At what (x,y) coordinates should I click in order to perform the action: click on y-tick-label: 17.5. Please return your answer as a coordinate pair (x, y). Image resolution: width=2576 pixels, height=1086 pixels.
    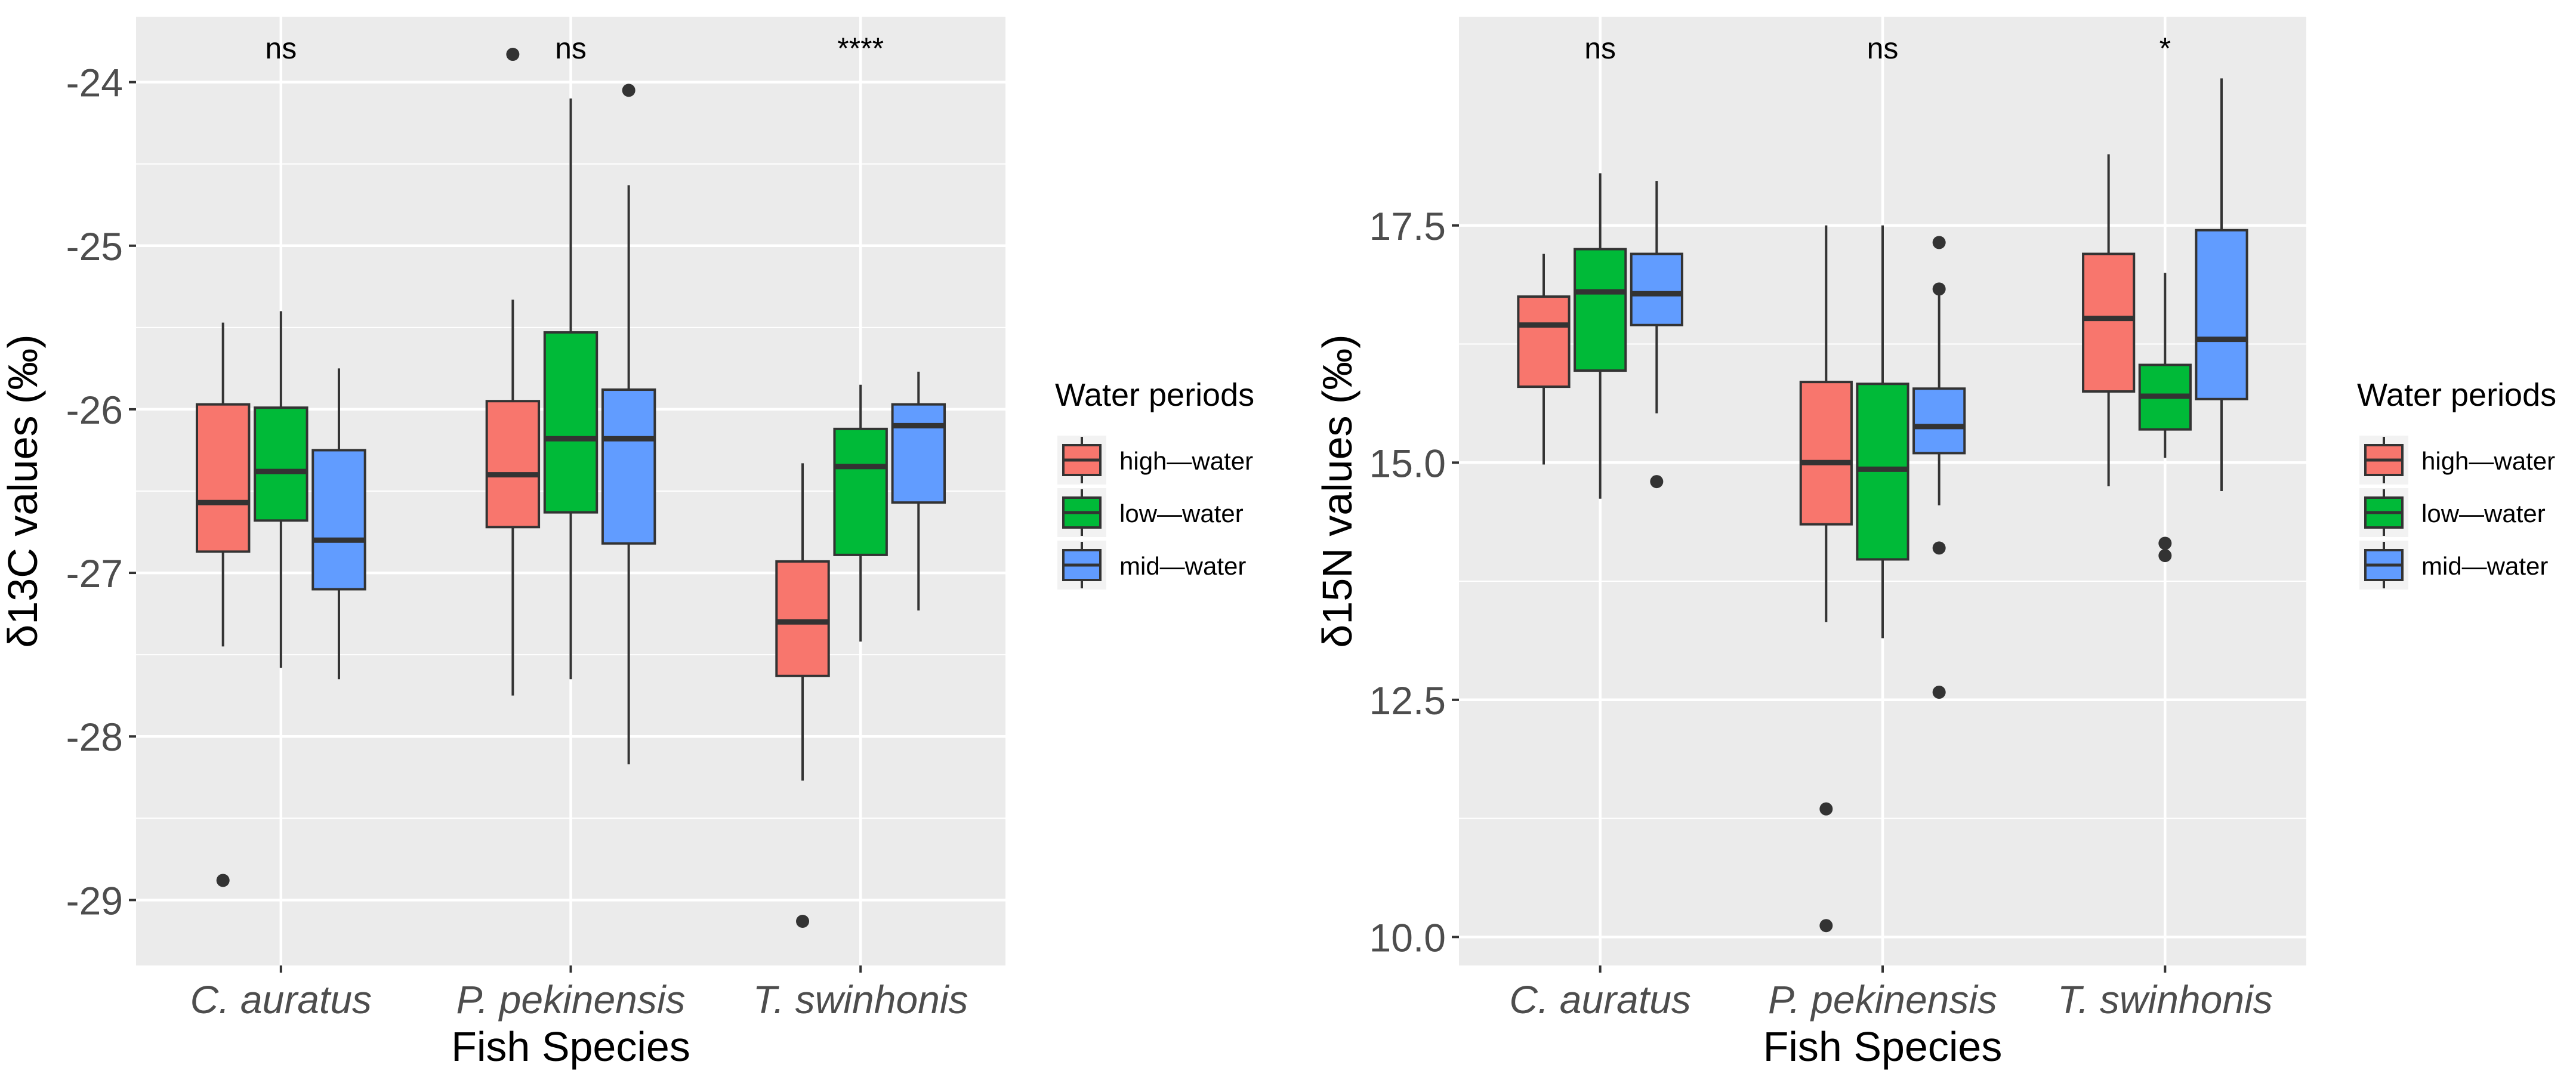
    Looking at the image, I should click on (1408, 226).